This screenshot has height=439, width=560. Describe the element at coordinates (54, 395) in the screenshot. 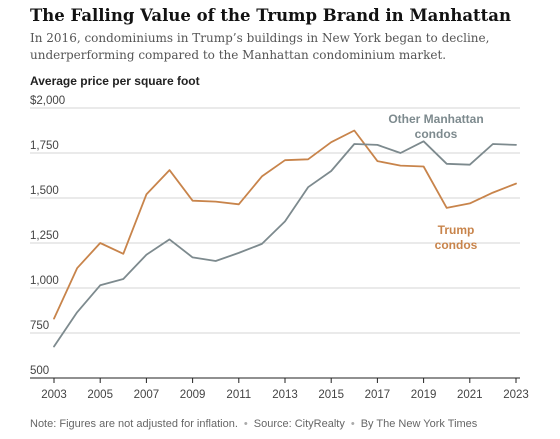

I see `x-tick-label: 2003` at that location.